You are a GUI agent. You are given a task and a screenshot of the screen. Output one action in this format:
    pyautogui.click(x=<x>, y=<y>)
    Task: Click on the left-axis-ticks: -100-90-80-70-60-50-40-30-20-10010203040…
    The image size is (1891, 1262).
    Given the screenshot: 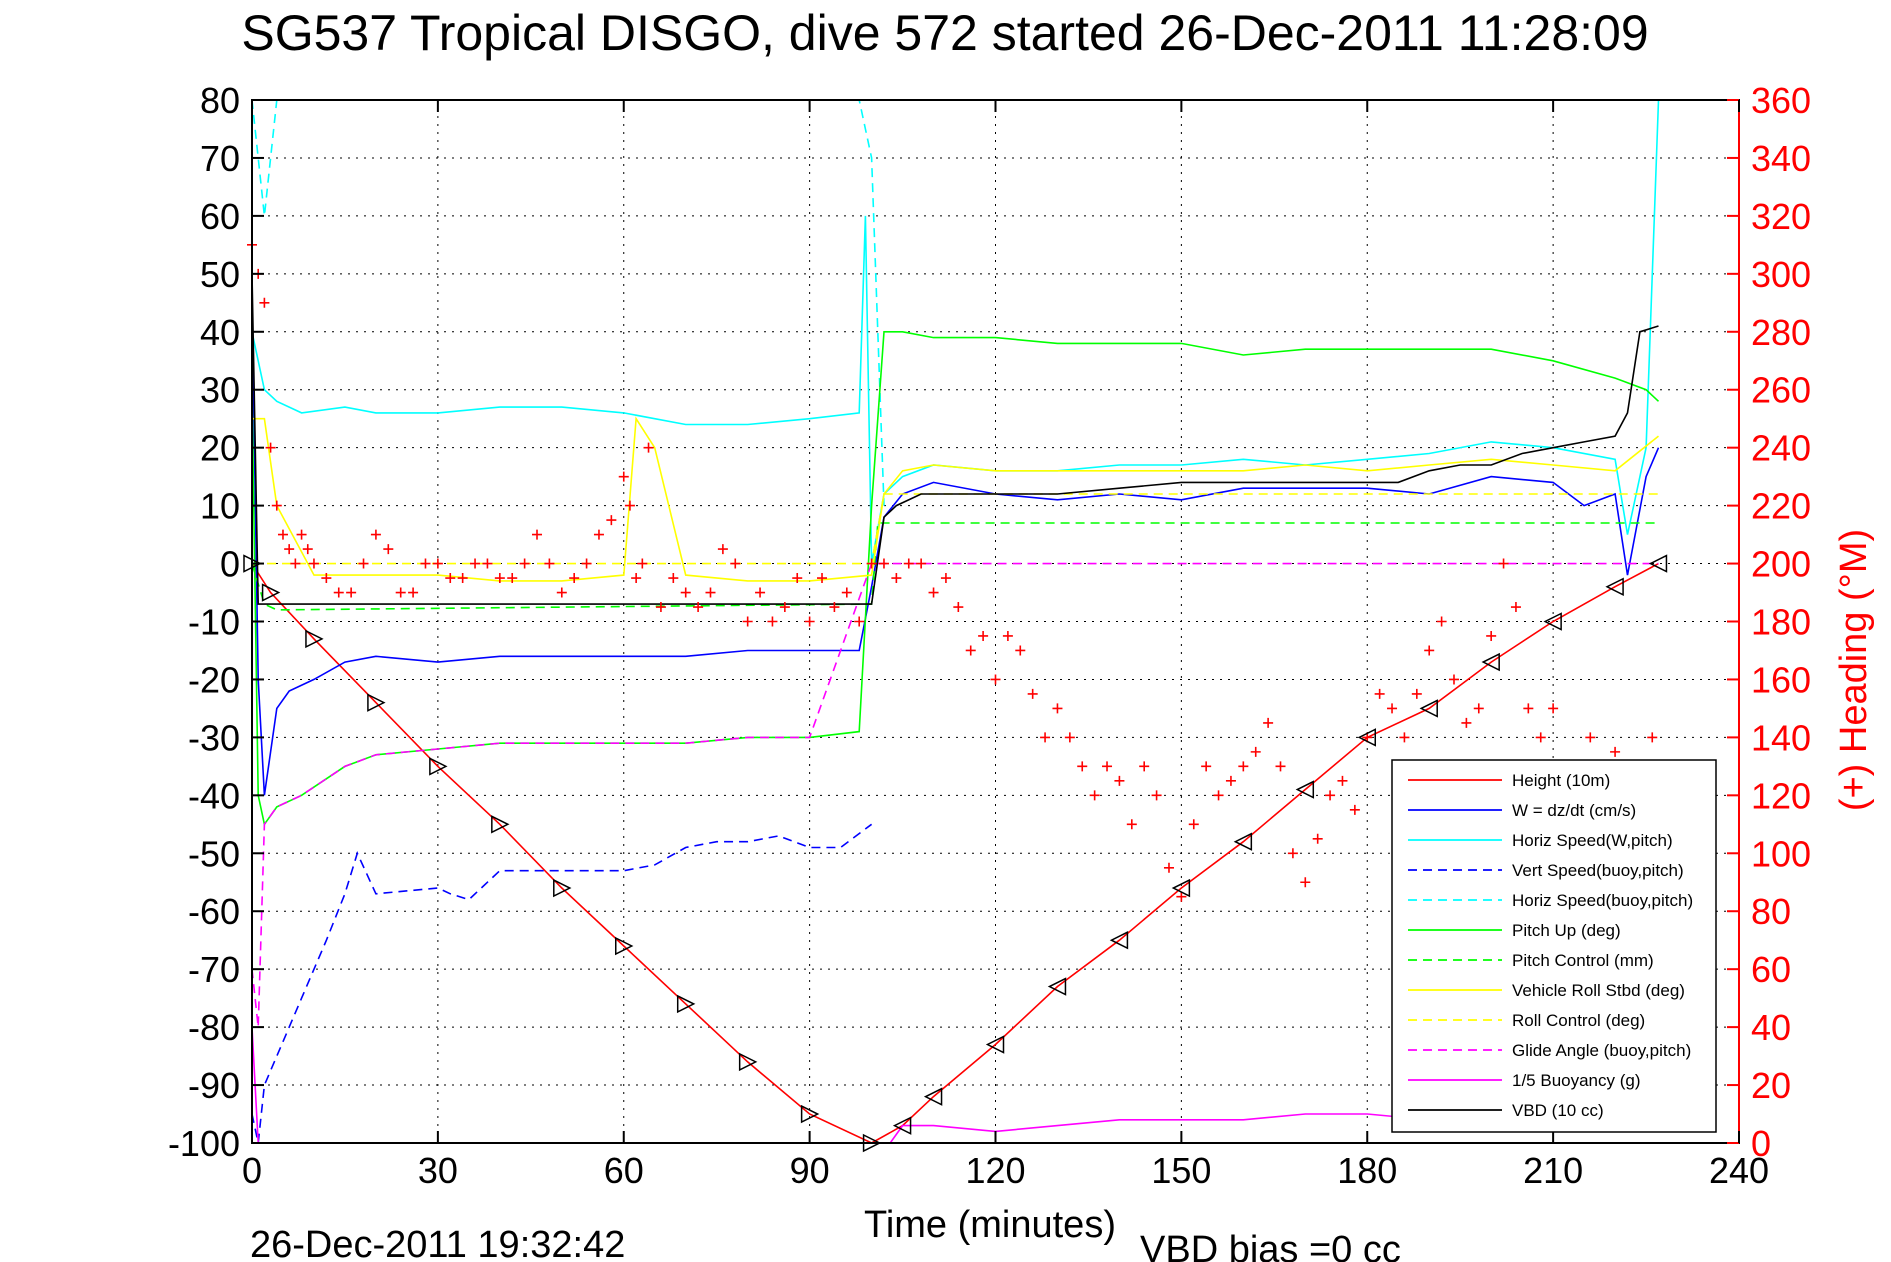 What is the action you would take?
    pyautogui.click(x=216, y=622)
    